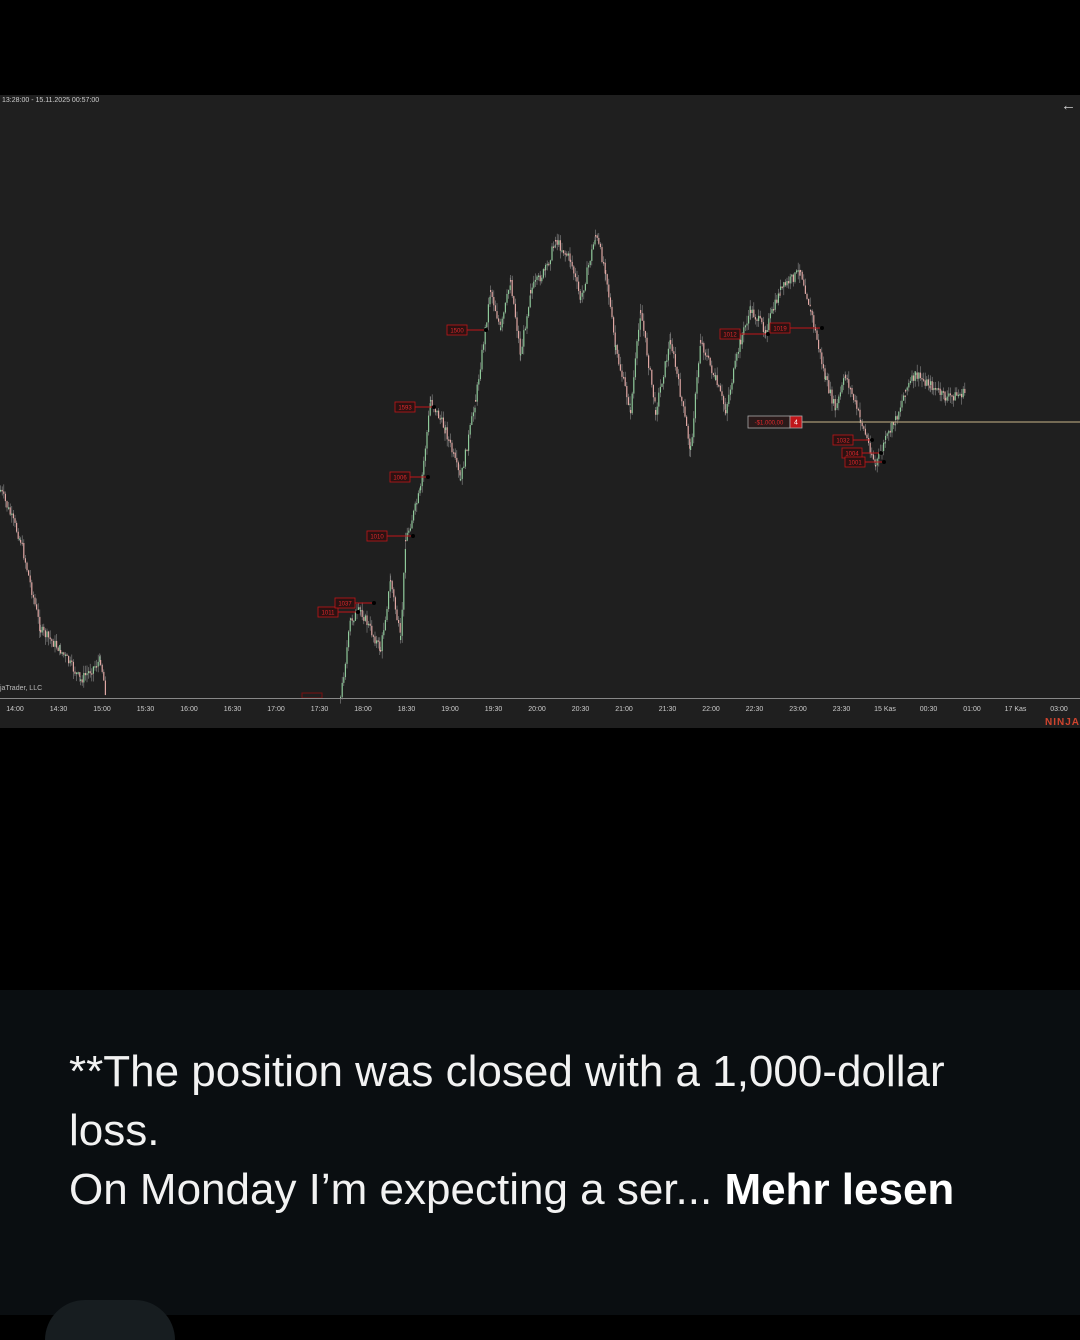  What do you see at coordinates (730, 336) in the screenshot?
I see `trade-marker-label: 1012` at bounding box center [730, 336].